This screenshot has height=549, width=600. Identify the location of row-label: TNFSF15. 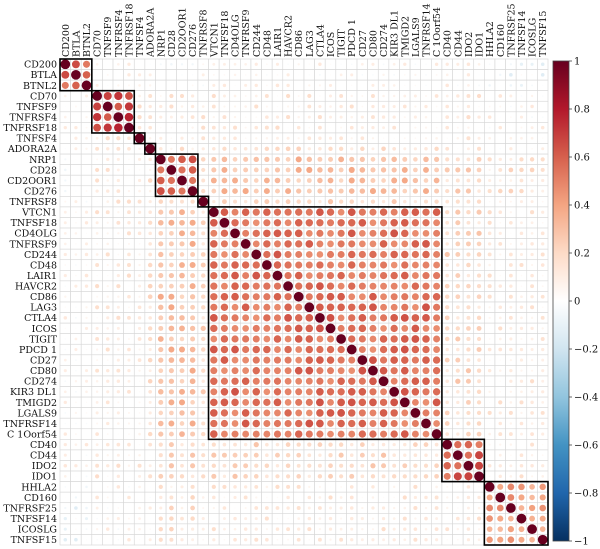
(34, 540).